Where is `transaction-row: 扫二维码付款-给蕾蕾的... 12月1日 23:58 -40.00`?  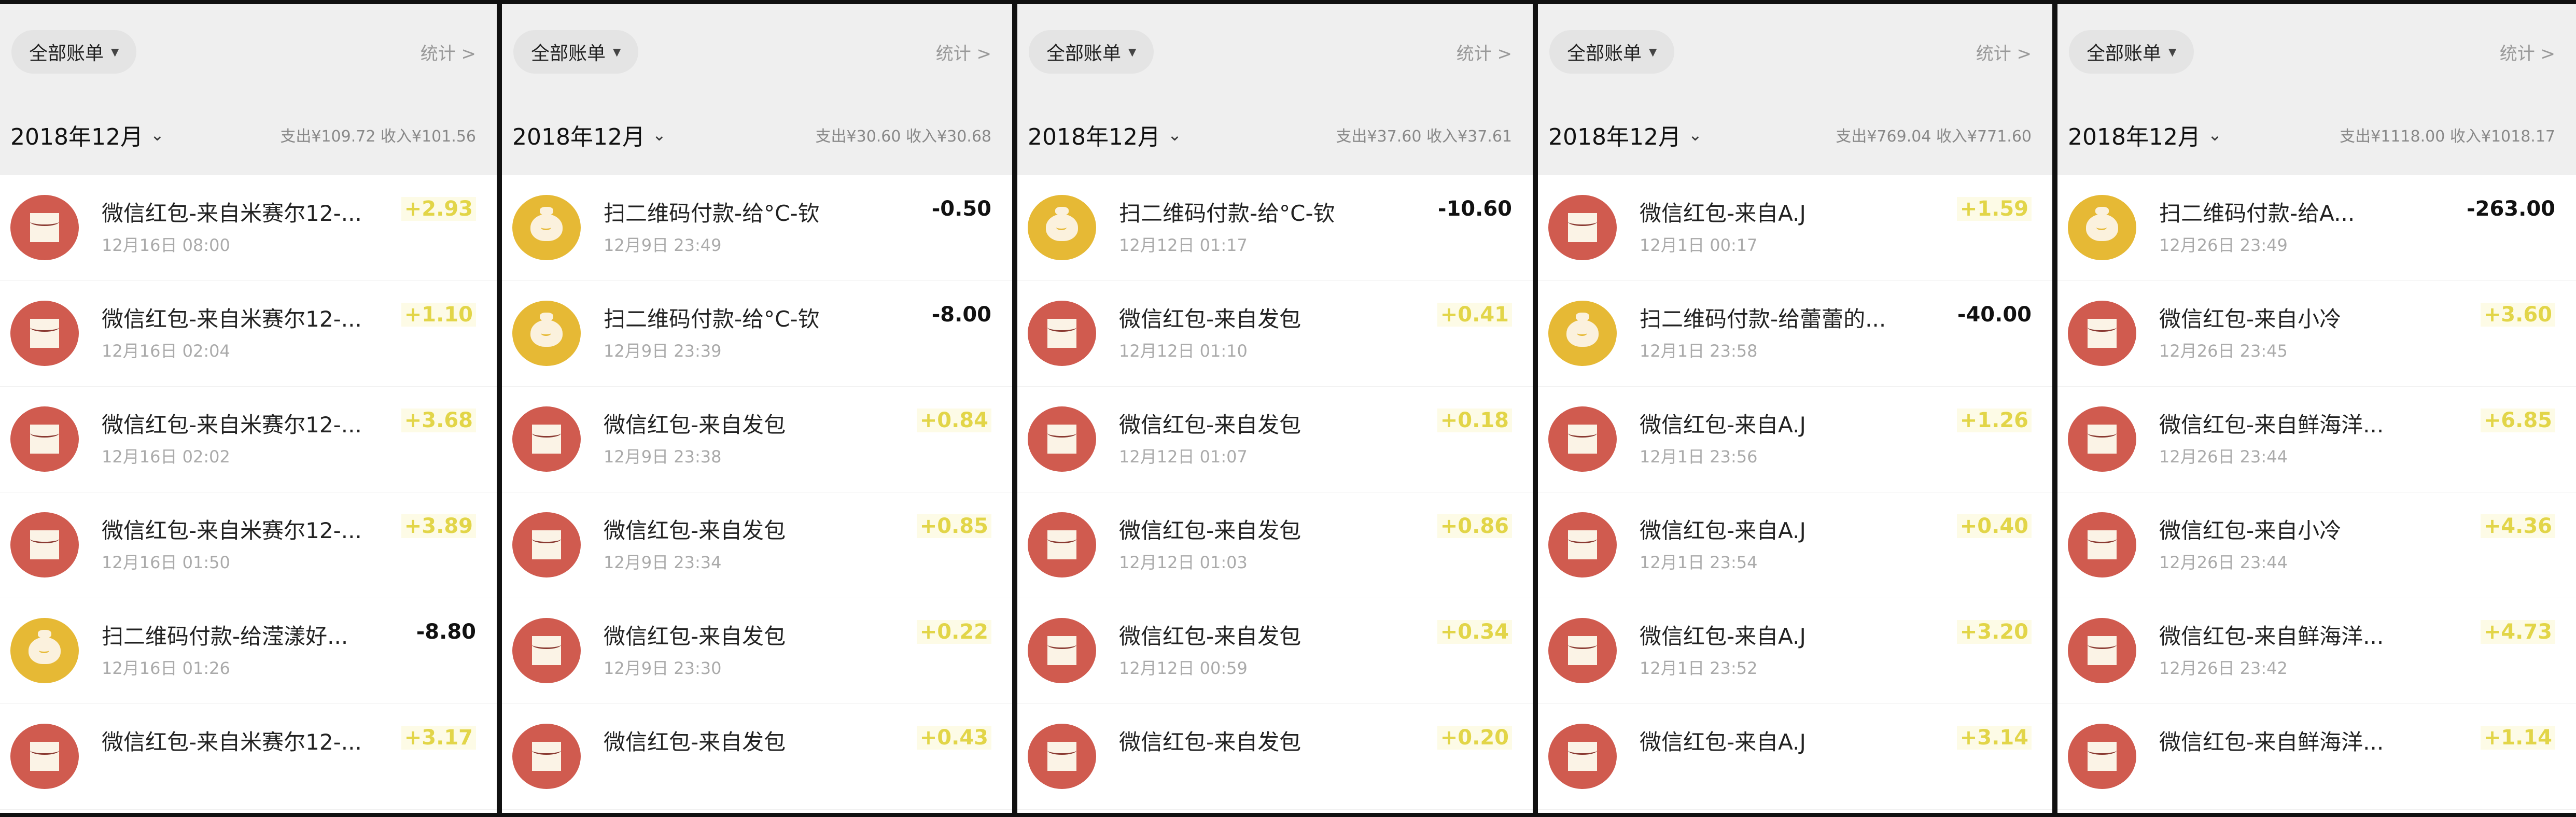 transaction-row: 扫二维码付款-给蕾蕾的... 12月1日 23:58 -40.00 is located at coordinates (1795, 334).